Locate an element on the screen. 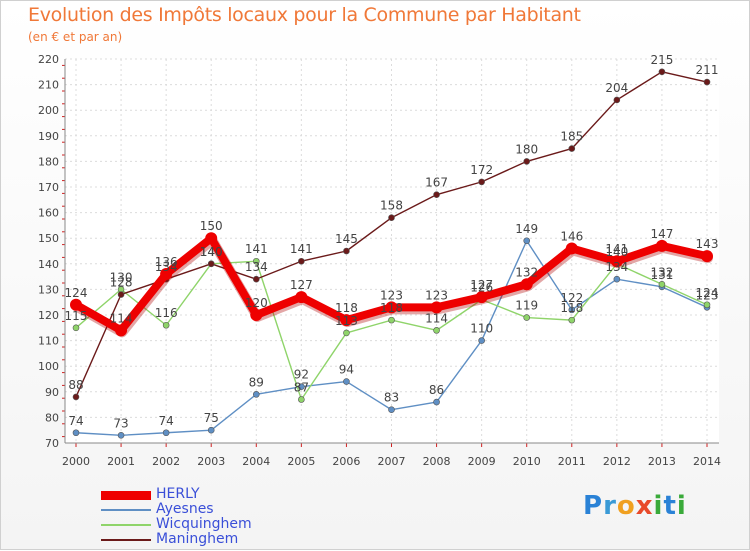  data-label: 145 is located at coordinates (346, 239).